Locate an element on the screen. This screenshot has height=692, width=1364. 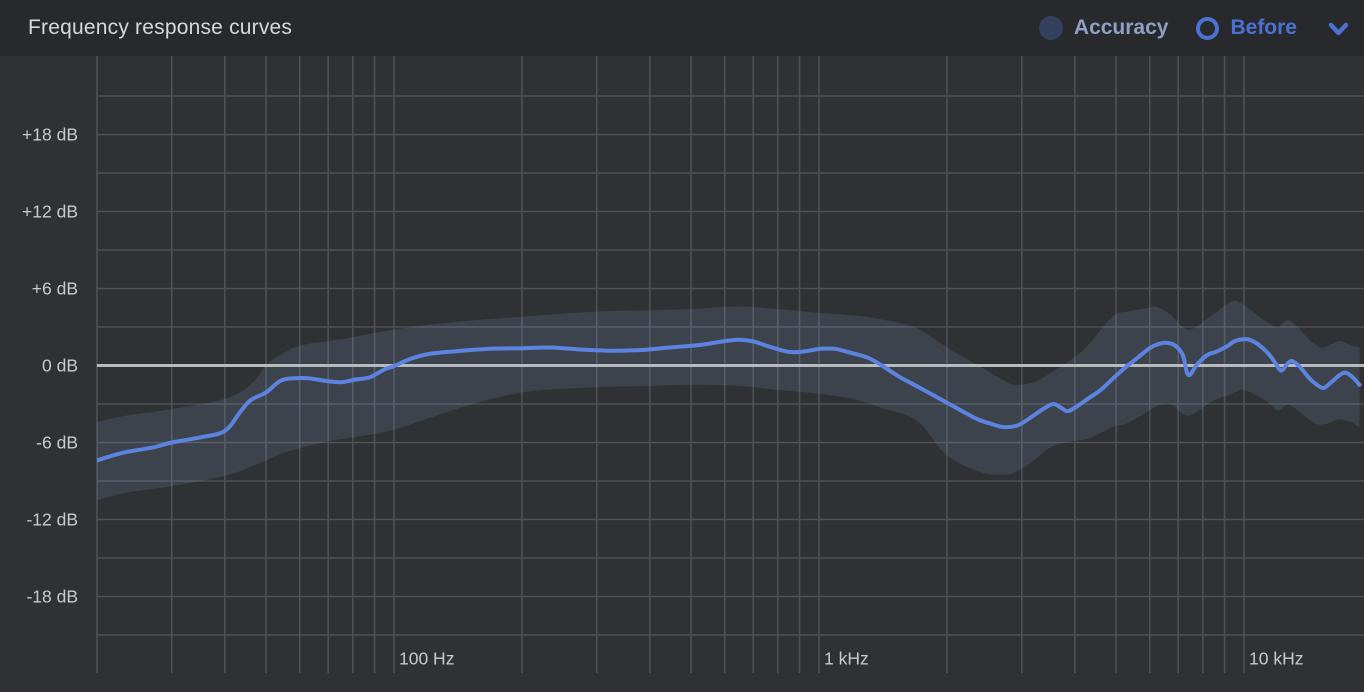
before-ring-icon is located at coordinates (1208, 28).